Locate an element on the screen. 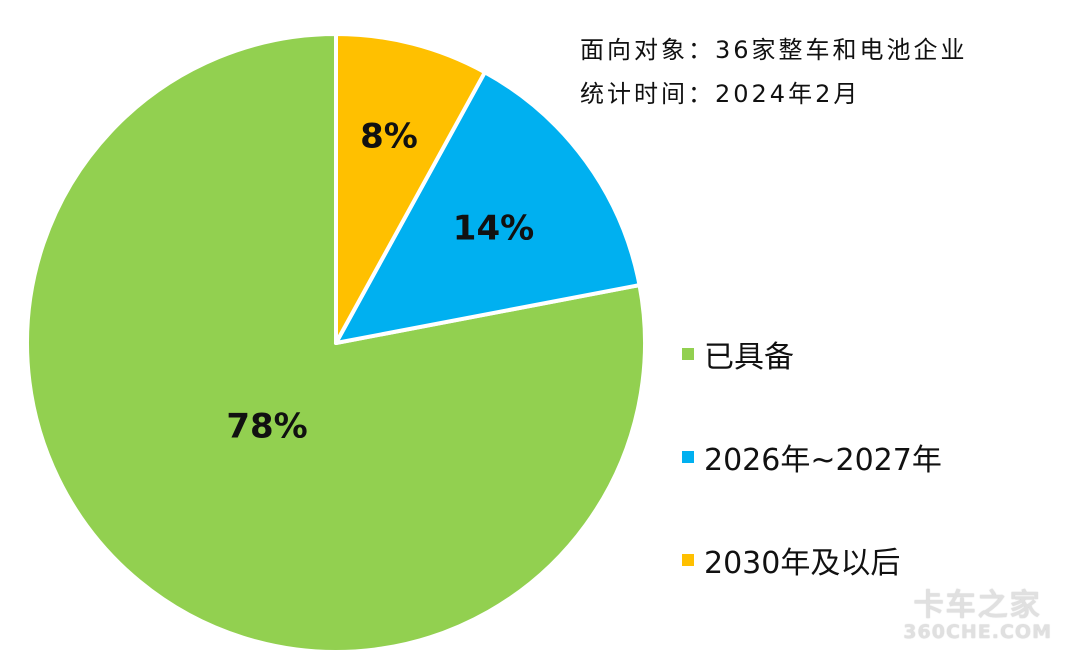 The width and height of the screenshot is (1080, 671). legend-label-2030-later: 2030年及以后 is located at coordinates (802, 563).